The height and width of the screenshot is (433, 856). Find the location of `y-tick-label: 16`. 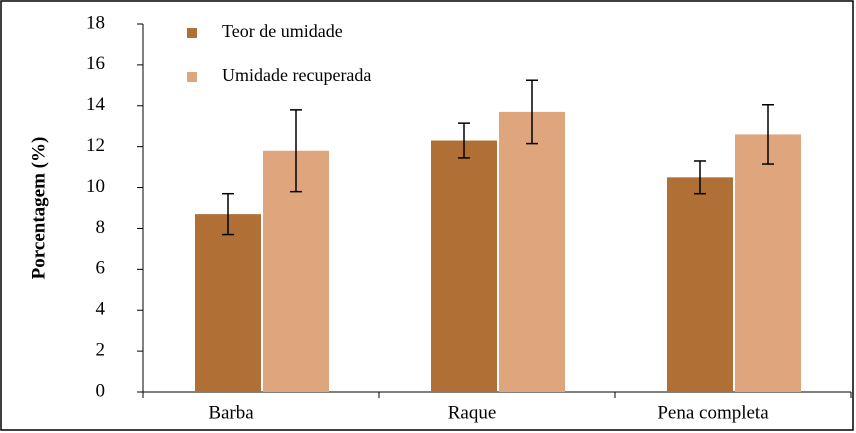

y-tick-label: 16 is located at coordinates (95, 63).